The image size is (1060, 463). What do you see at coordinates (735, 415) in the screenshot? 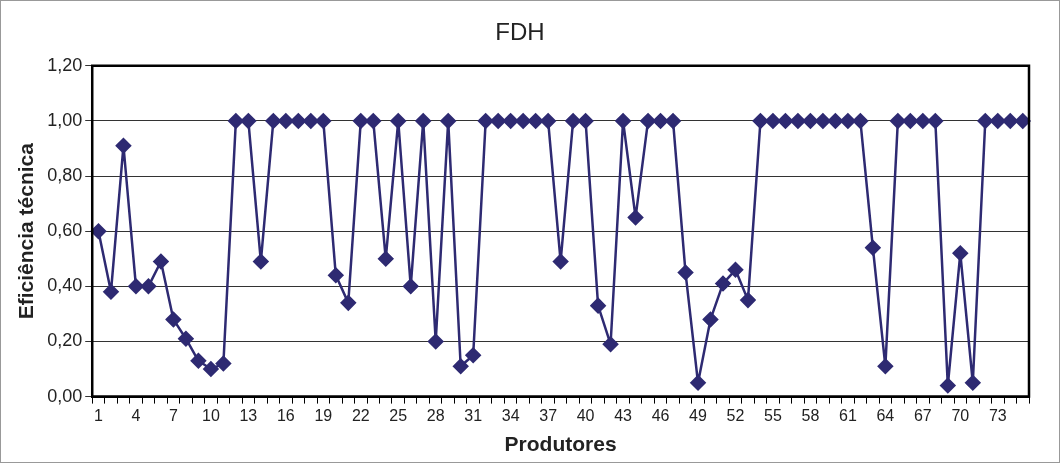
I see `x-tick-label: 52` at bounding box center [735, 415].